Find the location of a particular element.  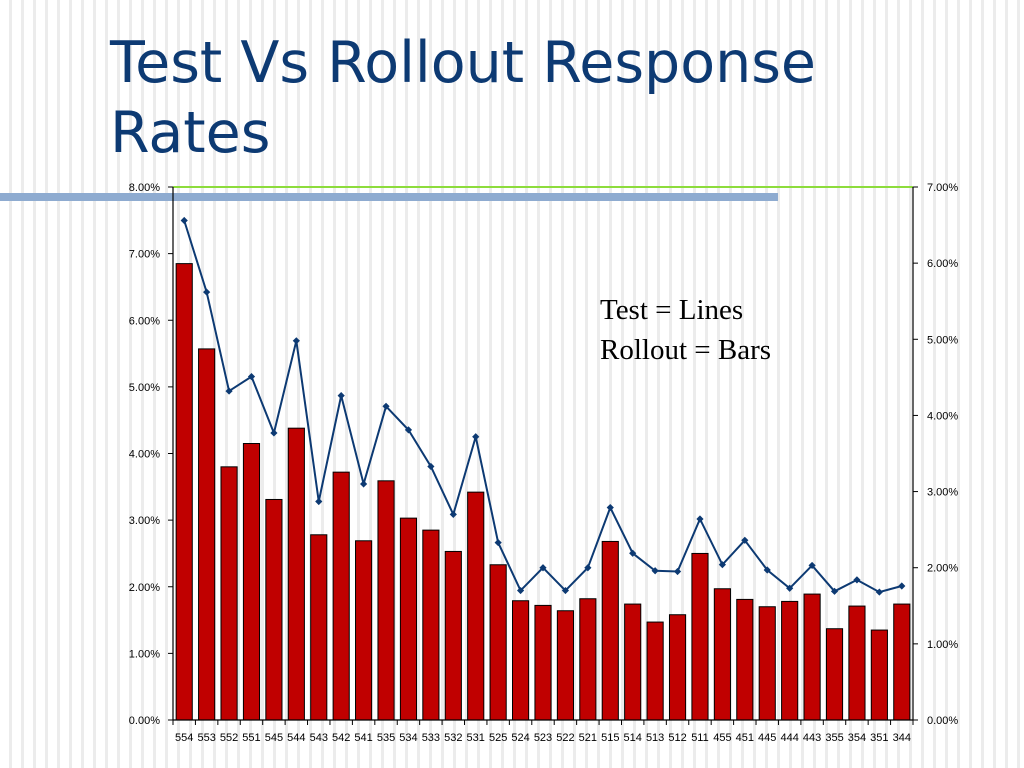

x-category-label: 451 is located at coordinates (745, 738).